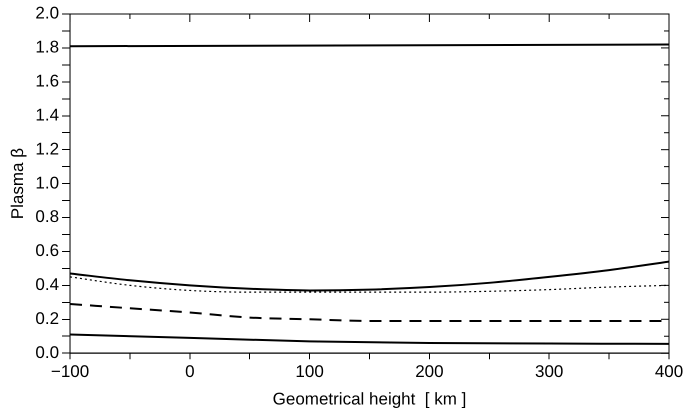 This screenshot has width=691, height=418. What do you see at coordinates (47, 114) in the screenshot?
I see `y-tick-label: 1.4` at bounding box center [47, 114].